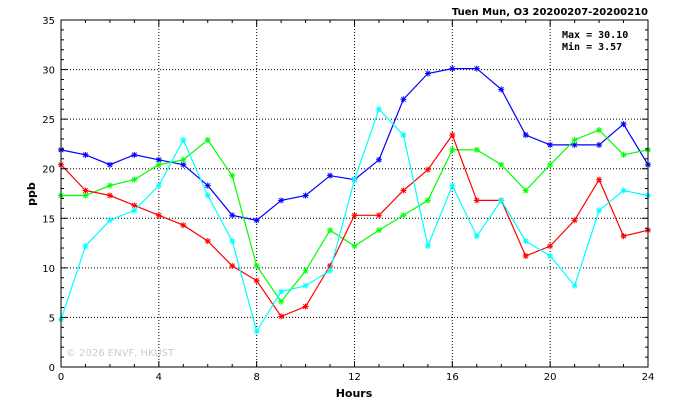 This screenshot has height=409, width=674. What do you see at coordinates (595, 35) in the screenshot?
I see `max-annotation: Max = 30.10` at bounding box center [595, 35].